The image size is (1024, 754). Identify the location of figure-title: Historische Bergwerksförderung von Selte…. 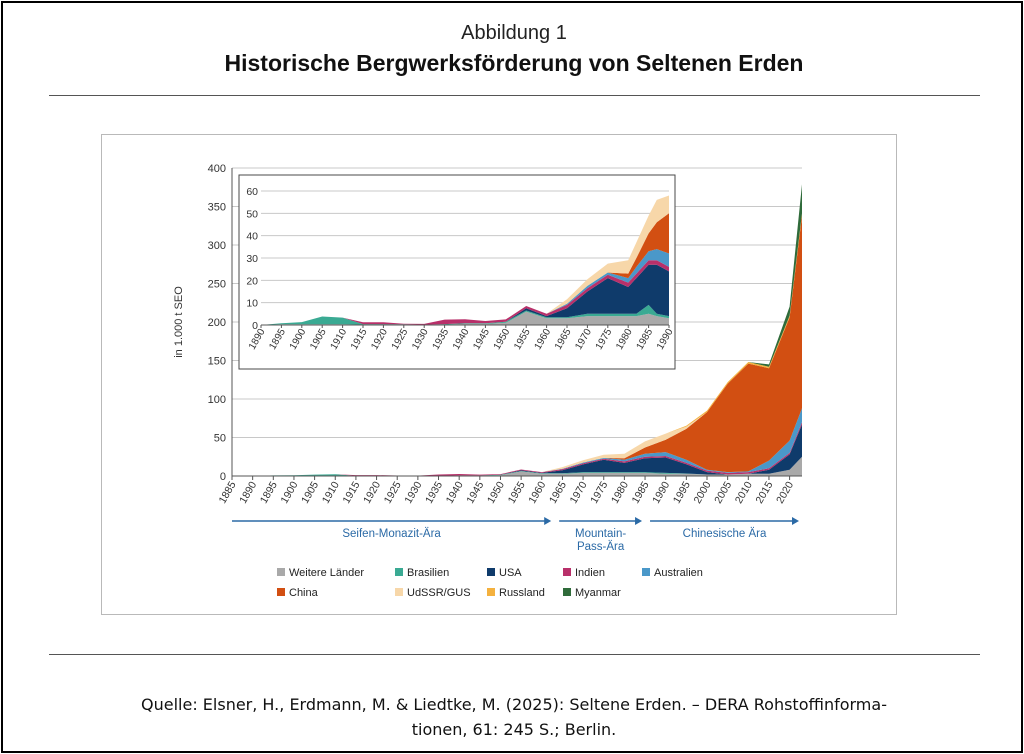
(514, 63).